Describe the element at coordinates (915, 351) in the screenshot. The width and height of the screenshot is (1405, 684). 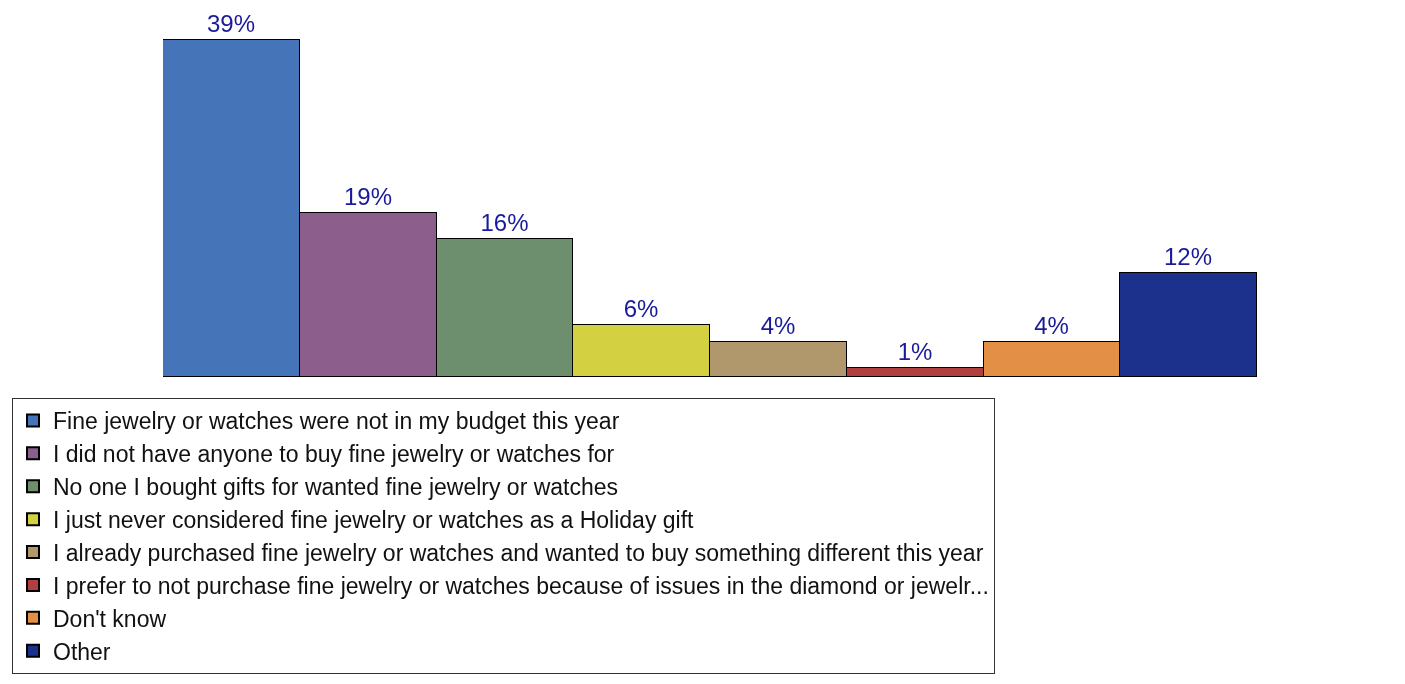
I see `data-label: 1%` at that location.